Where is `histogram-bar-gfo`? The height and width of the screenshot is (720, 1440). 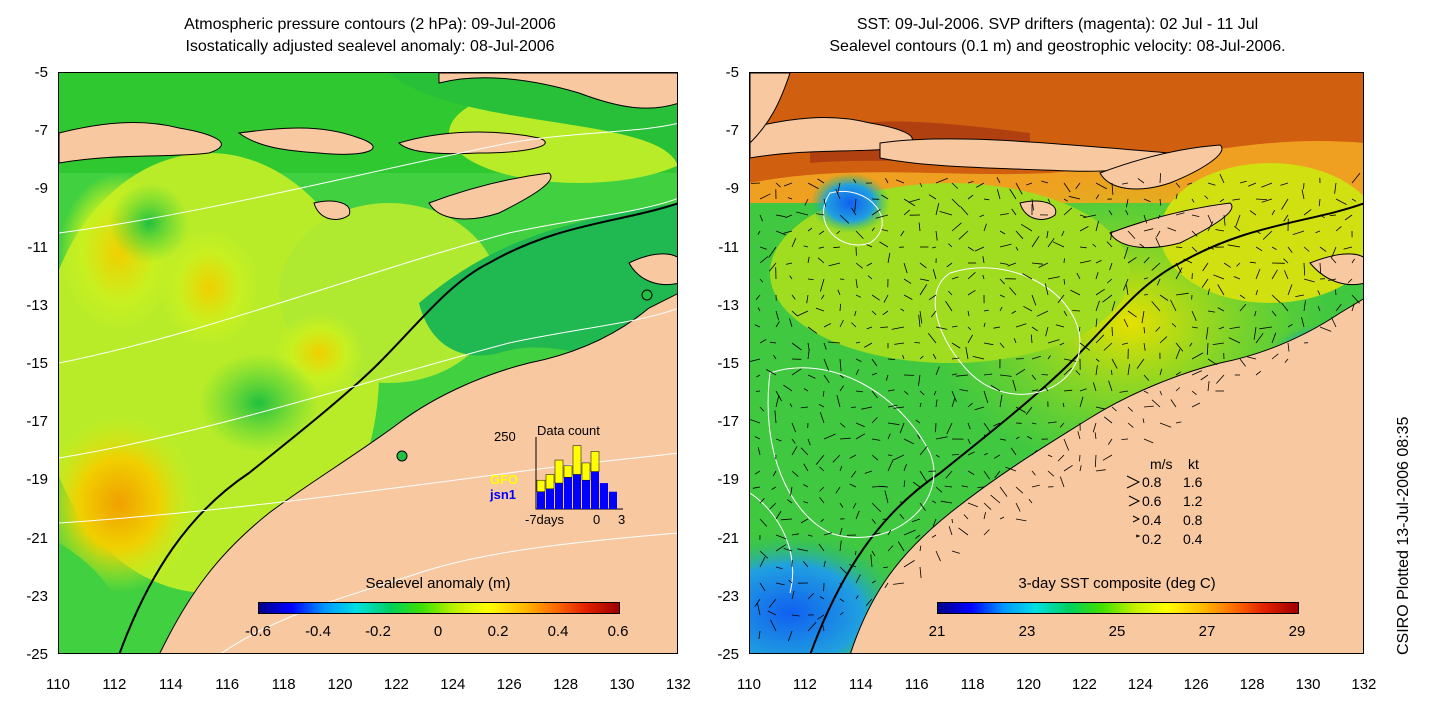
histogram-bar-gfo is located at coordinates (568, 471).